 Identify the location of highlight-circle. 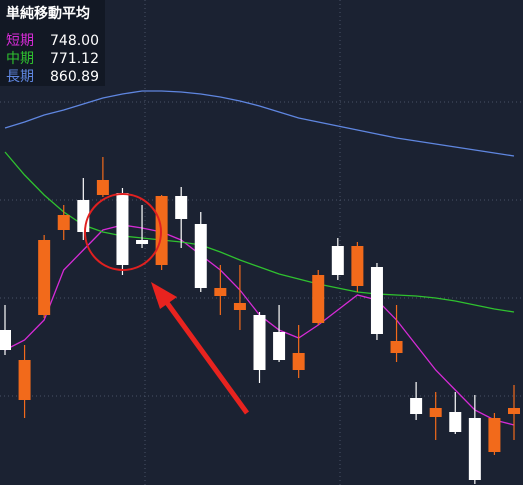
(123, 232).